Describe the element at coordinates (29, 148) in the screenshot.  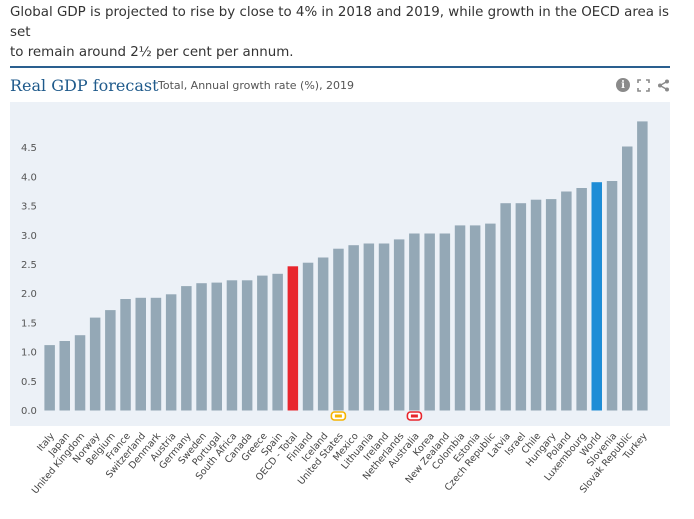
I see `y-tick-label: 4.5` at that location.